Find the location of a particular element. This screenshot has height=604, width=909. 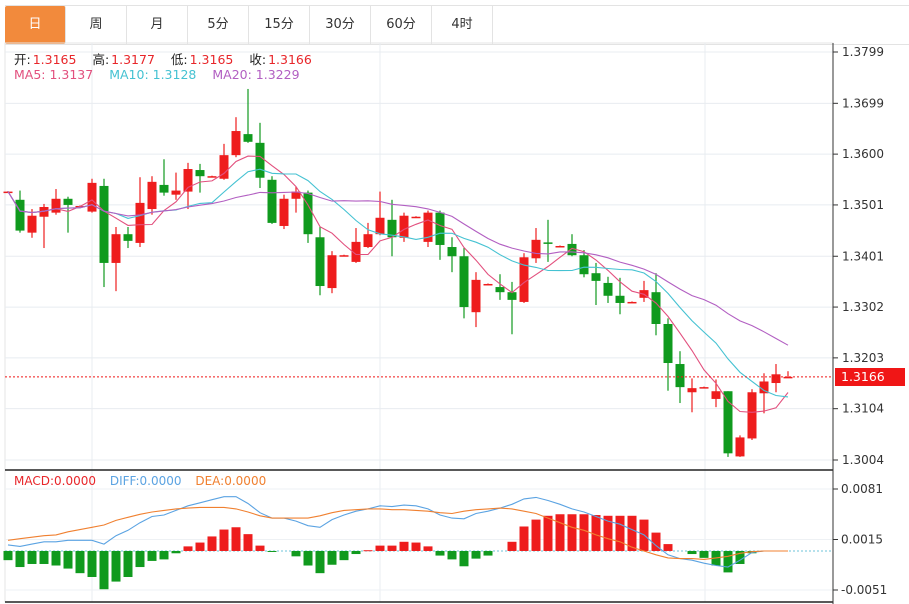

tab-day: 日 is located at coordinates (35, 25).